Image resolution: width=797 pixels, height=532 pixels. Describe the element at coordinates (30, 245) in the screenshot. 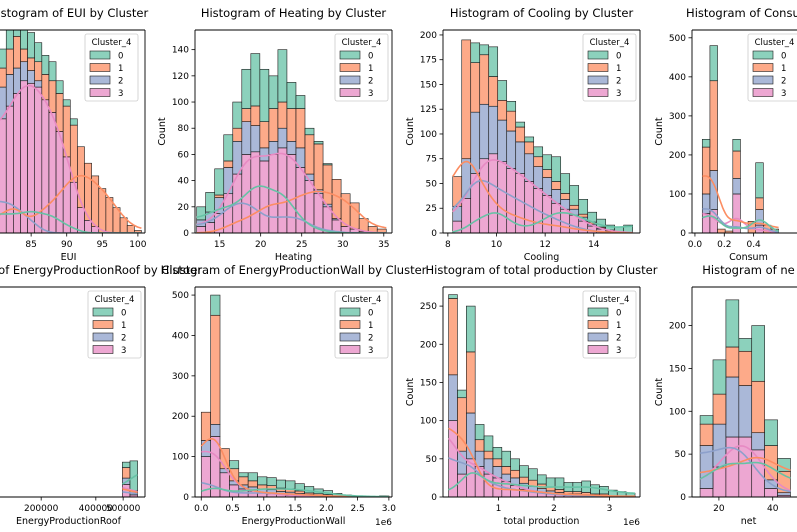

I see `x-tick-label: 85` at that location.